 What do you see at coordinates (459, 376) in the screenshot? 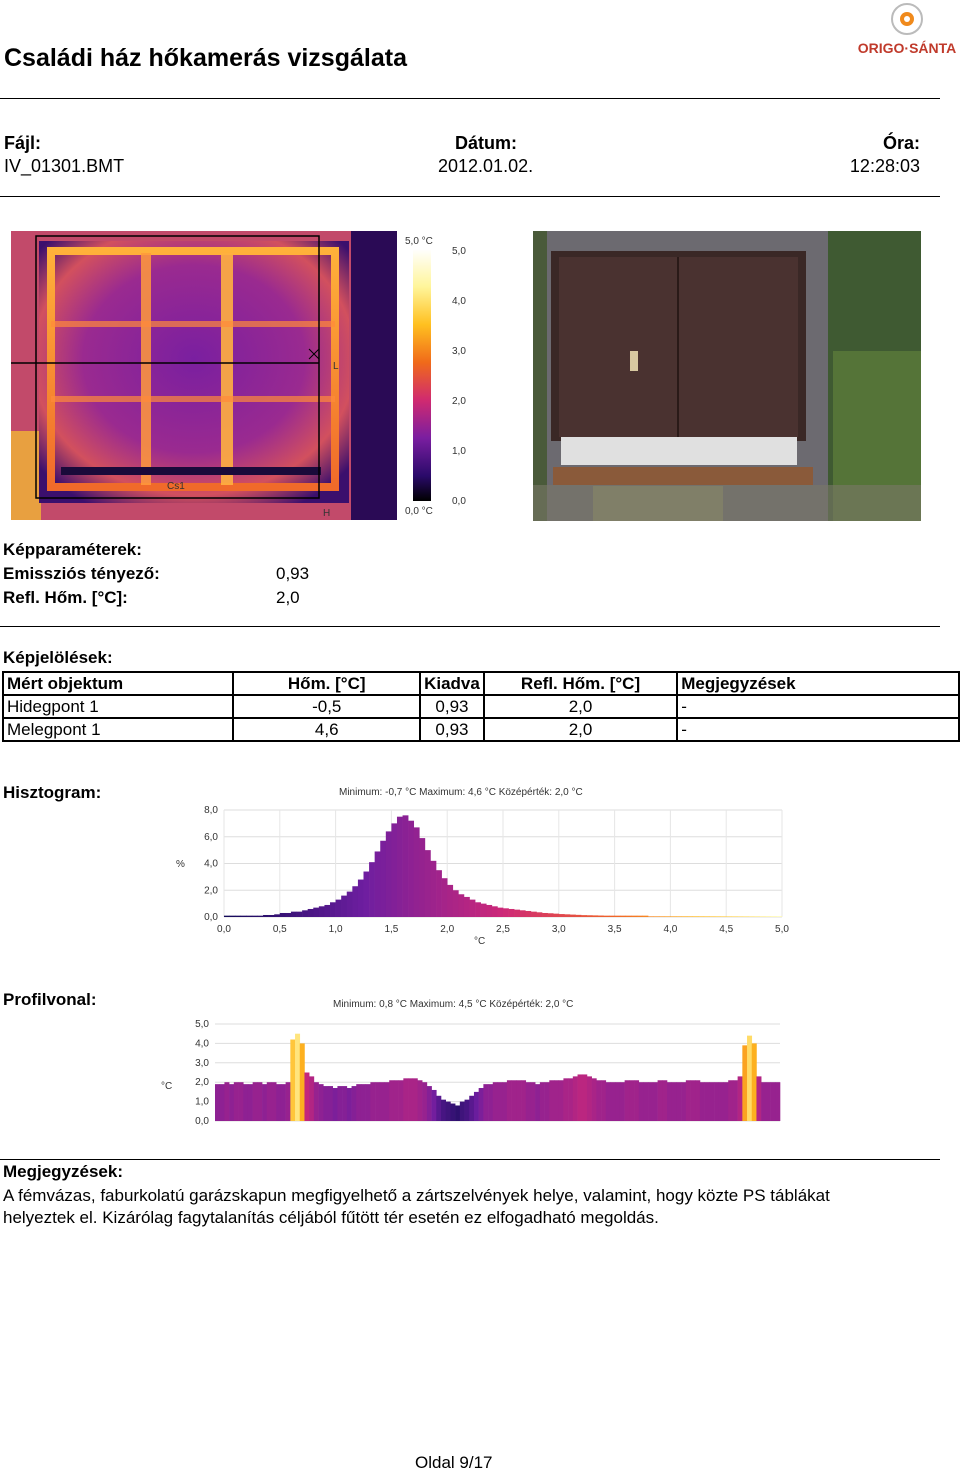
I see `scale-ticks: 5,0 4,0 3,0 2,0 1,0 0,0` at bounding box center [459, 376].